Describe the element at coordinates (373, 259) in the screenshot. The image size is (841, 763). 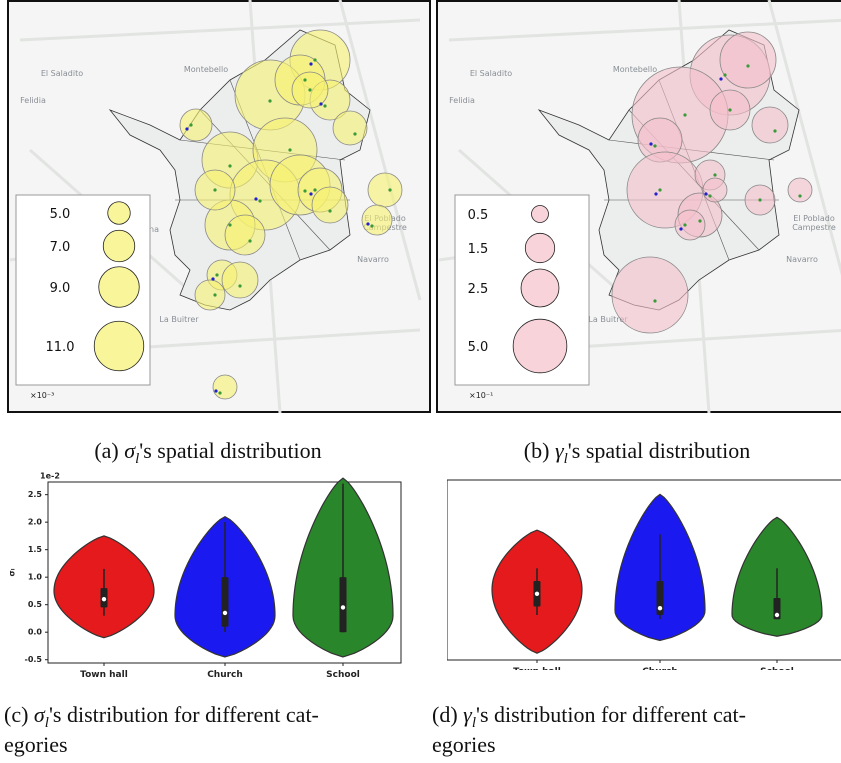
I see `place-label: Navarro` at that location.